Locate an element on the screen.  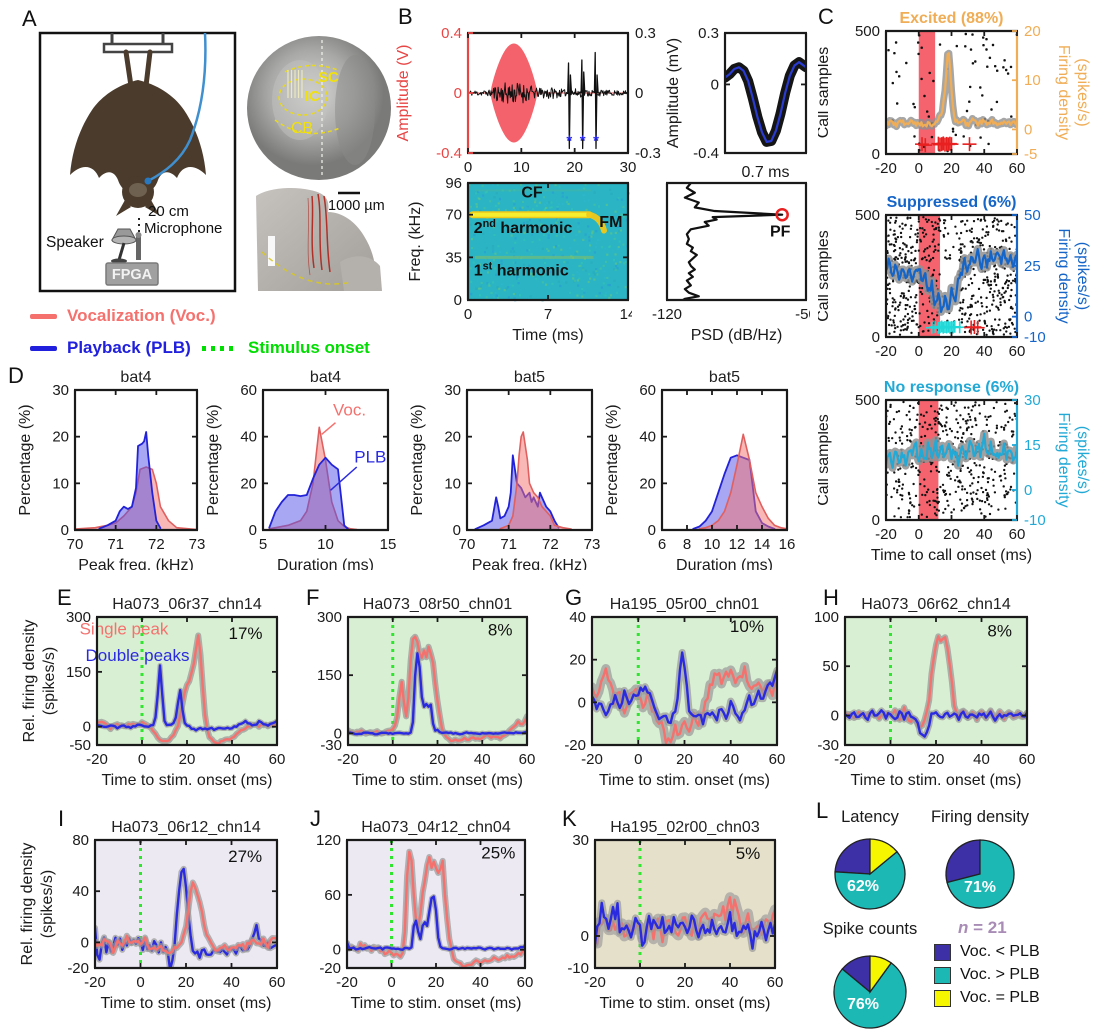
svg-text: 27% is located at coordinates (245, 856).